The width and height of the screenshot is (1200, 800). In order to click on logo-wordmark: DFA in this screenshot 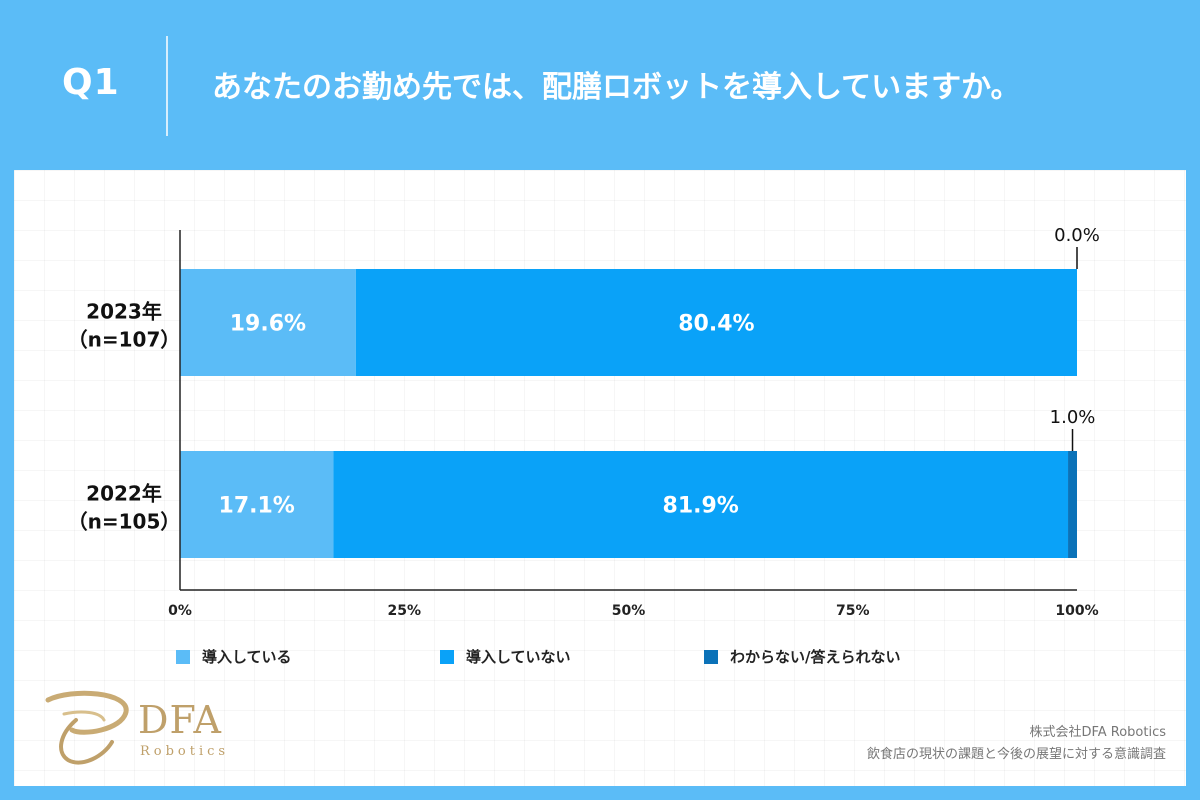, I will do `click(180, 720)`.